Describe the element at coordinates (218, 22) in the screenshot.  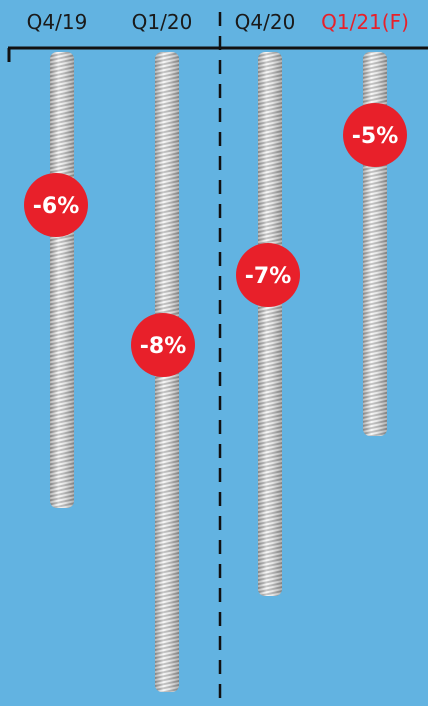
I see `category-labels: Q4/19 Q1/20 Q4/20 Q1/21(F)` at that location.